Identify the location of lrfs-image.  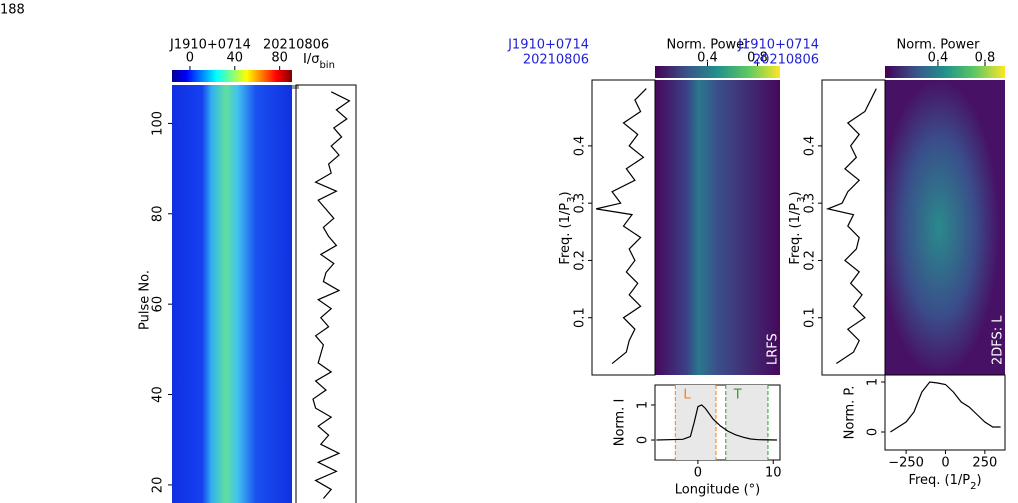
(717, 227).